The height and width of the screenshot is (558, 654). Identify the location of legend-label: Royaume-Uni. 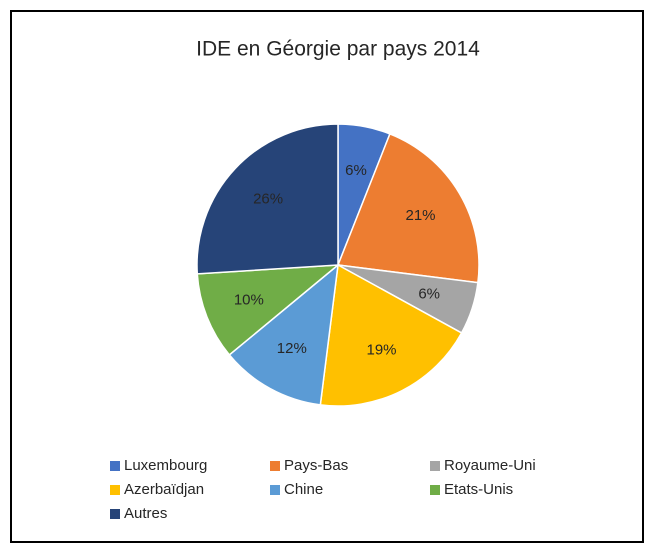
(490, 465).